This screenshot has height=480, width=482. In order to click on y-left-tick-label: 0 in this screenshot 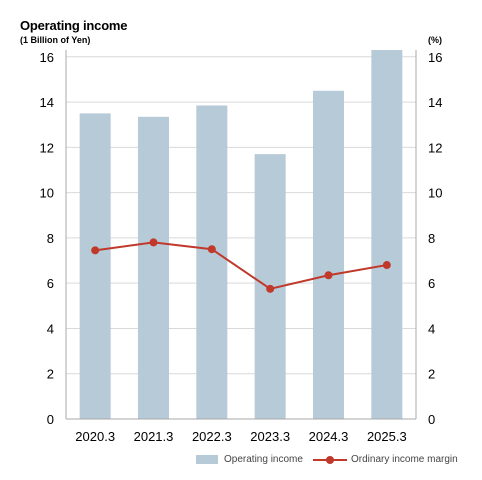, I will do `click(50, 419)`.